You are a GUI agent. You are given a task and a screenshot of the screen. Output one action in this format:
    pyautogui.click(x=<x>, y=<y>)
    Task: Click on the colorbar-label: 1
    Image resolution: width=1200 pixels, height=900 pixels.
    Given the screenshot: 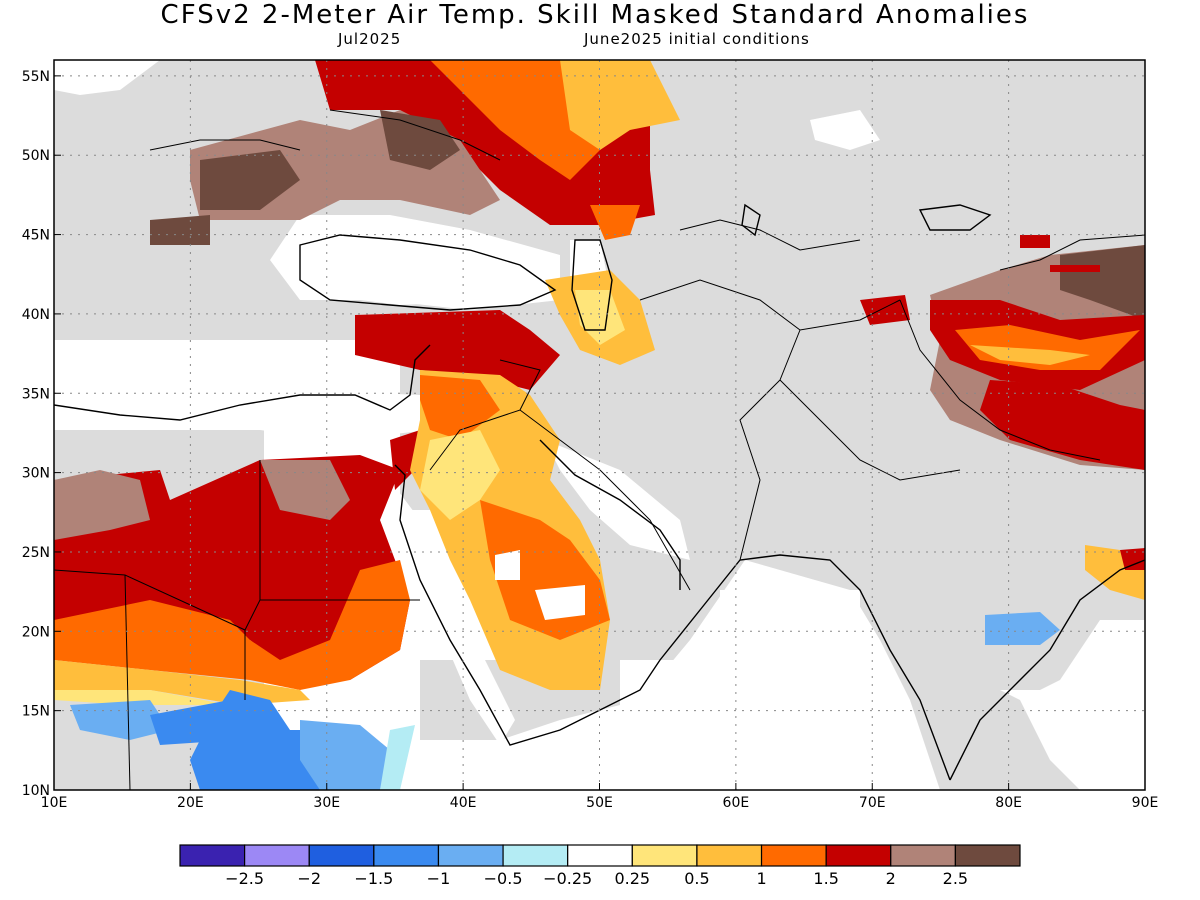 What is the action you would take?
    pyautogui.click(x=761, y=878)
    